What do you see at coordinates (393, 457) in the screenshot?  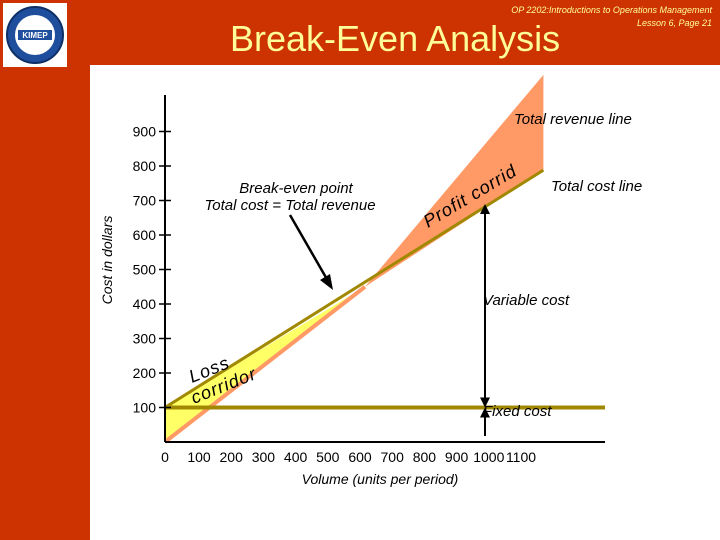 I see `x-tick-label: 700` at bounding box center [393, 457].